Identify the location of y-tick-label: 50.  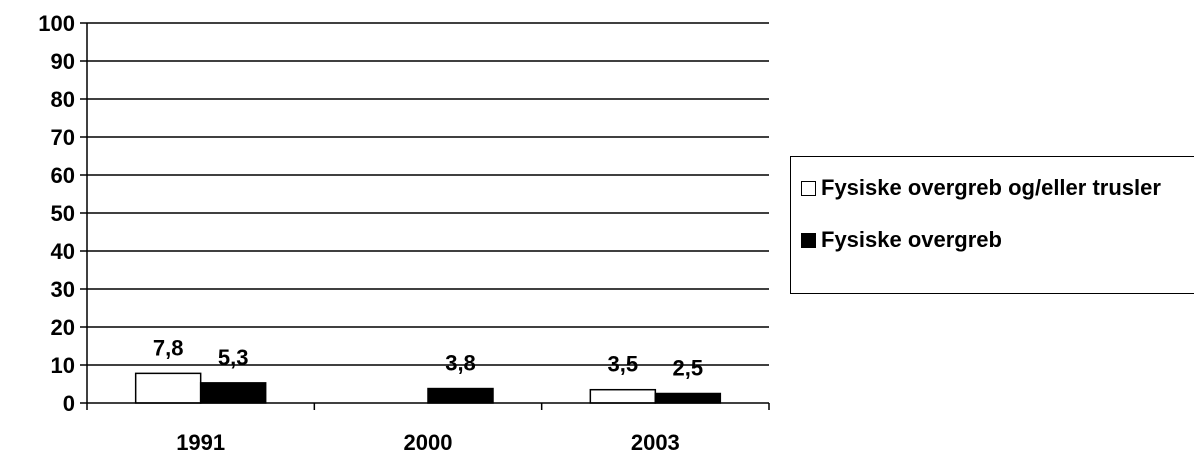
(63, 213).